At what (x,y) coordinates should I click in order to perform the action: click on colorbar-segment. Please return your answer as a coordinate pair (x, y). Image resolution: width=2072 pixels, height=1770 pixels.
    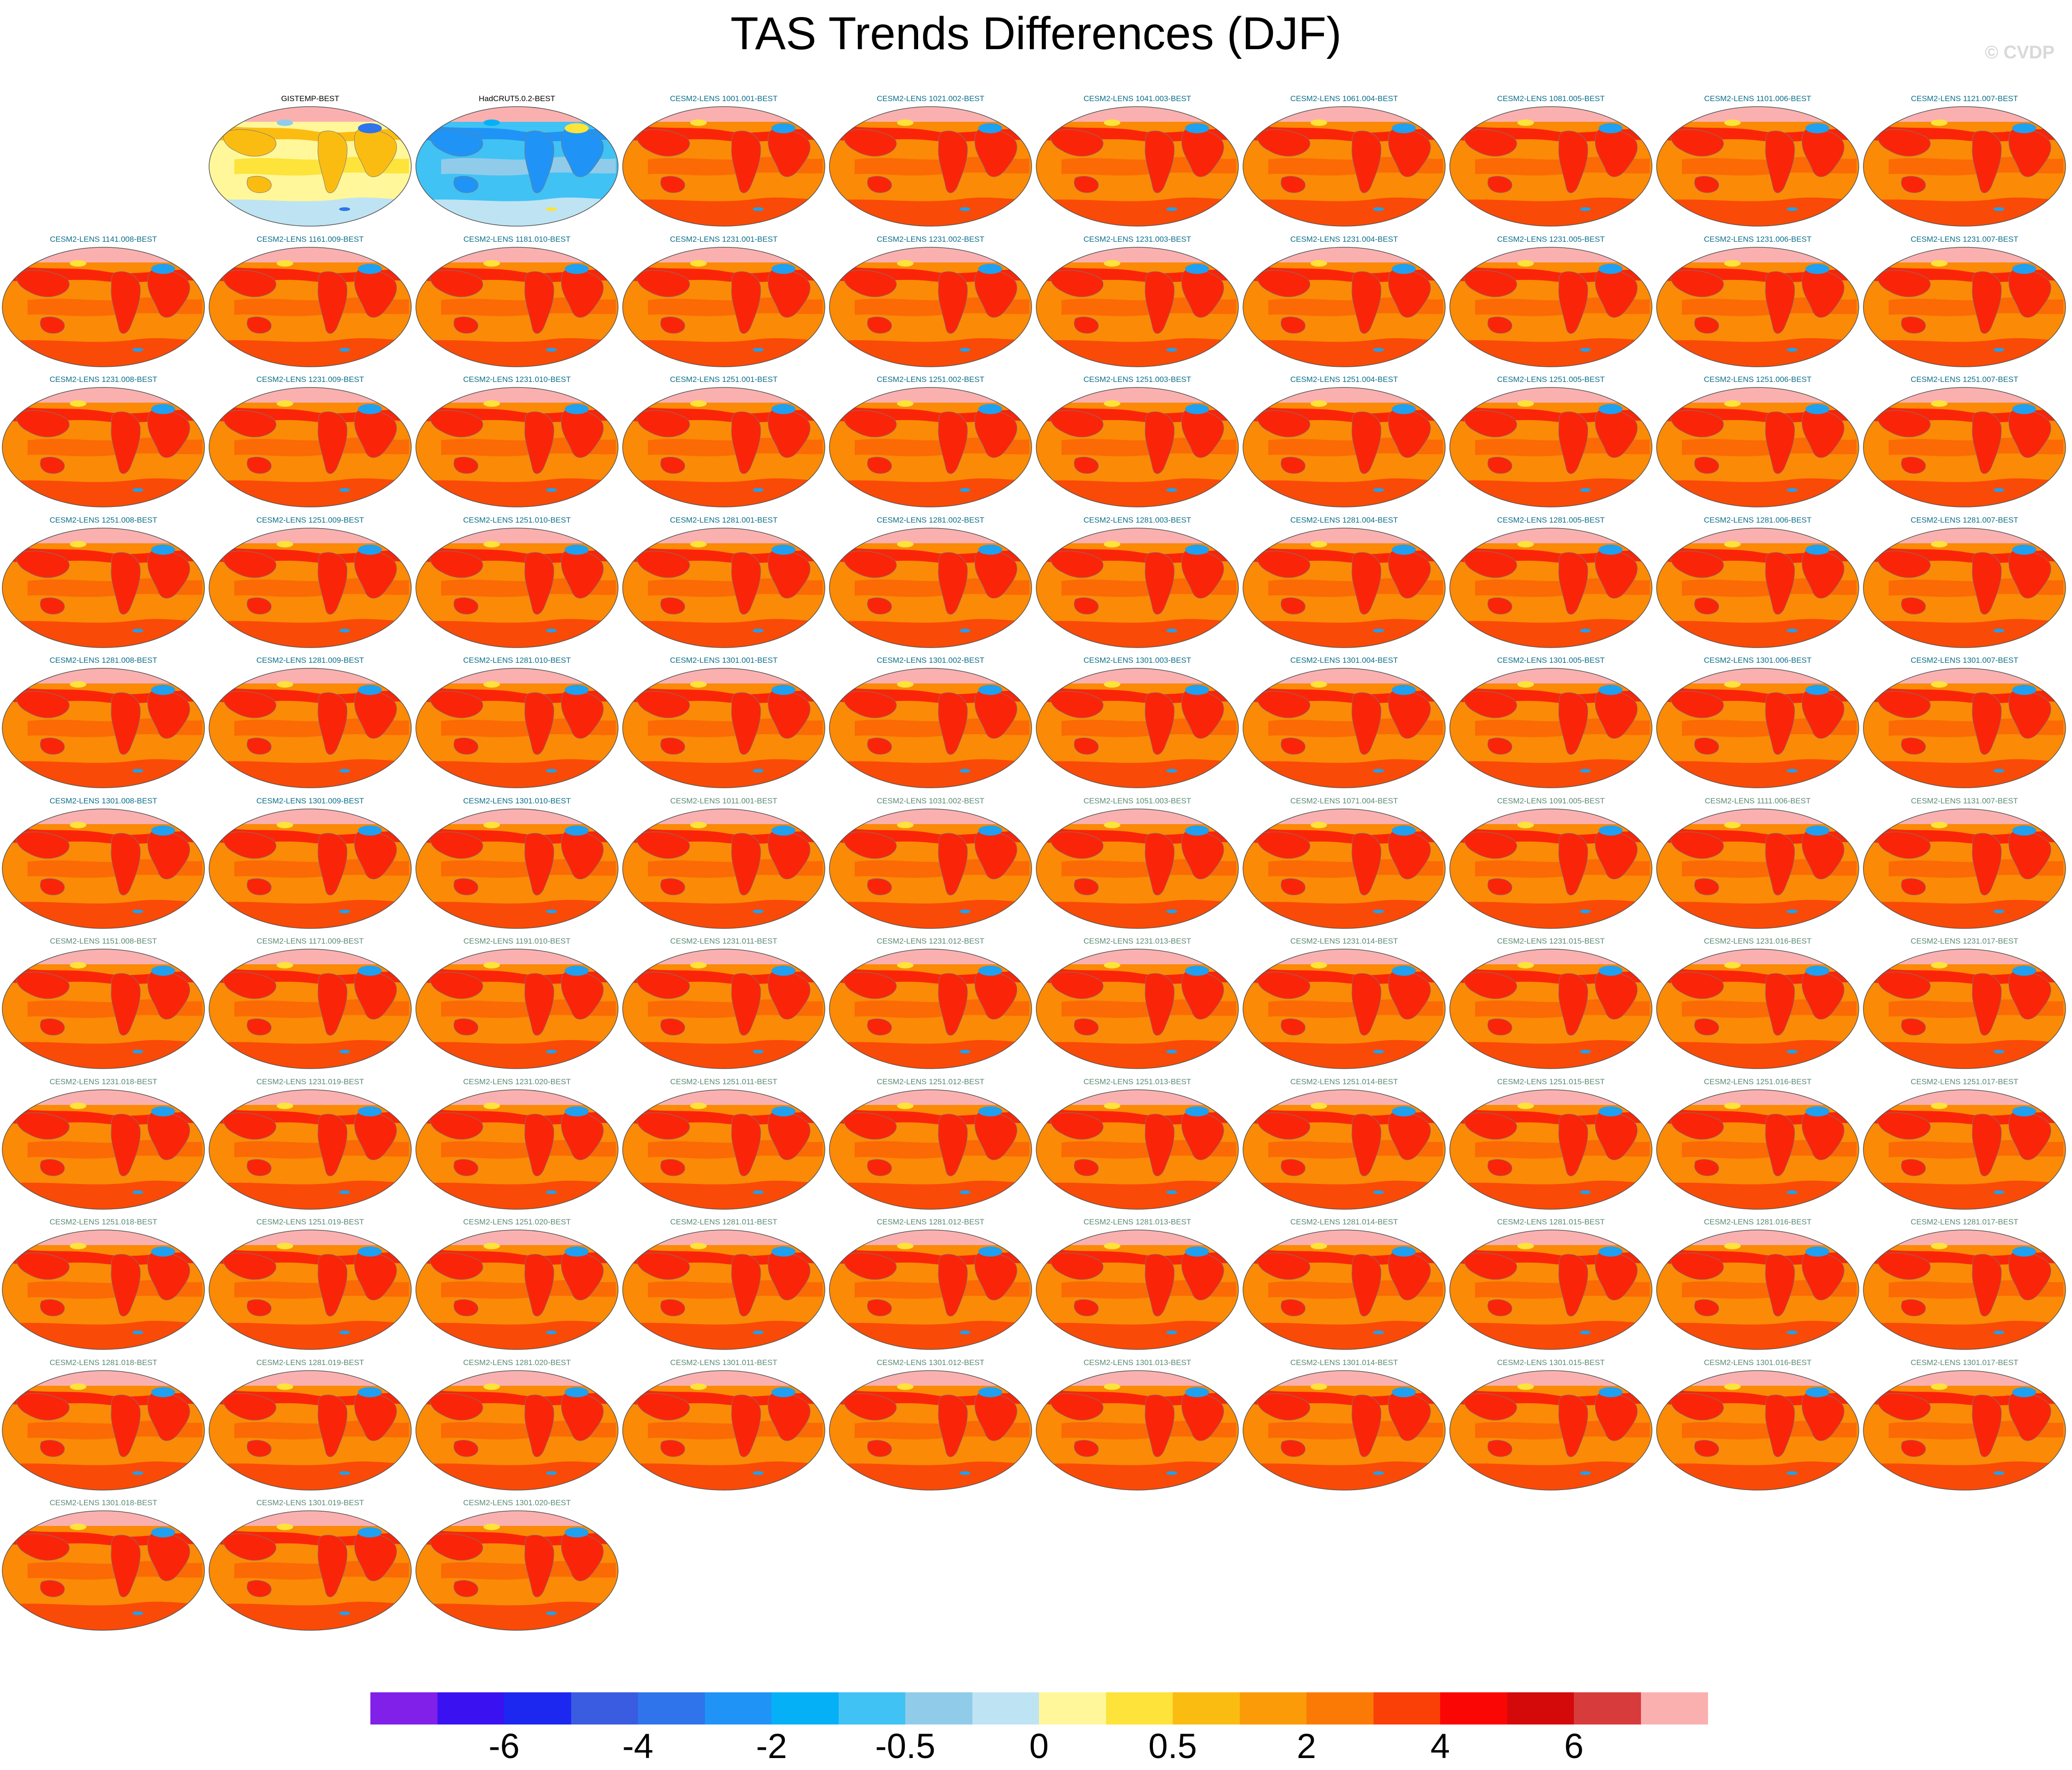
    Looking at the image, I should click on (738, 1708).